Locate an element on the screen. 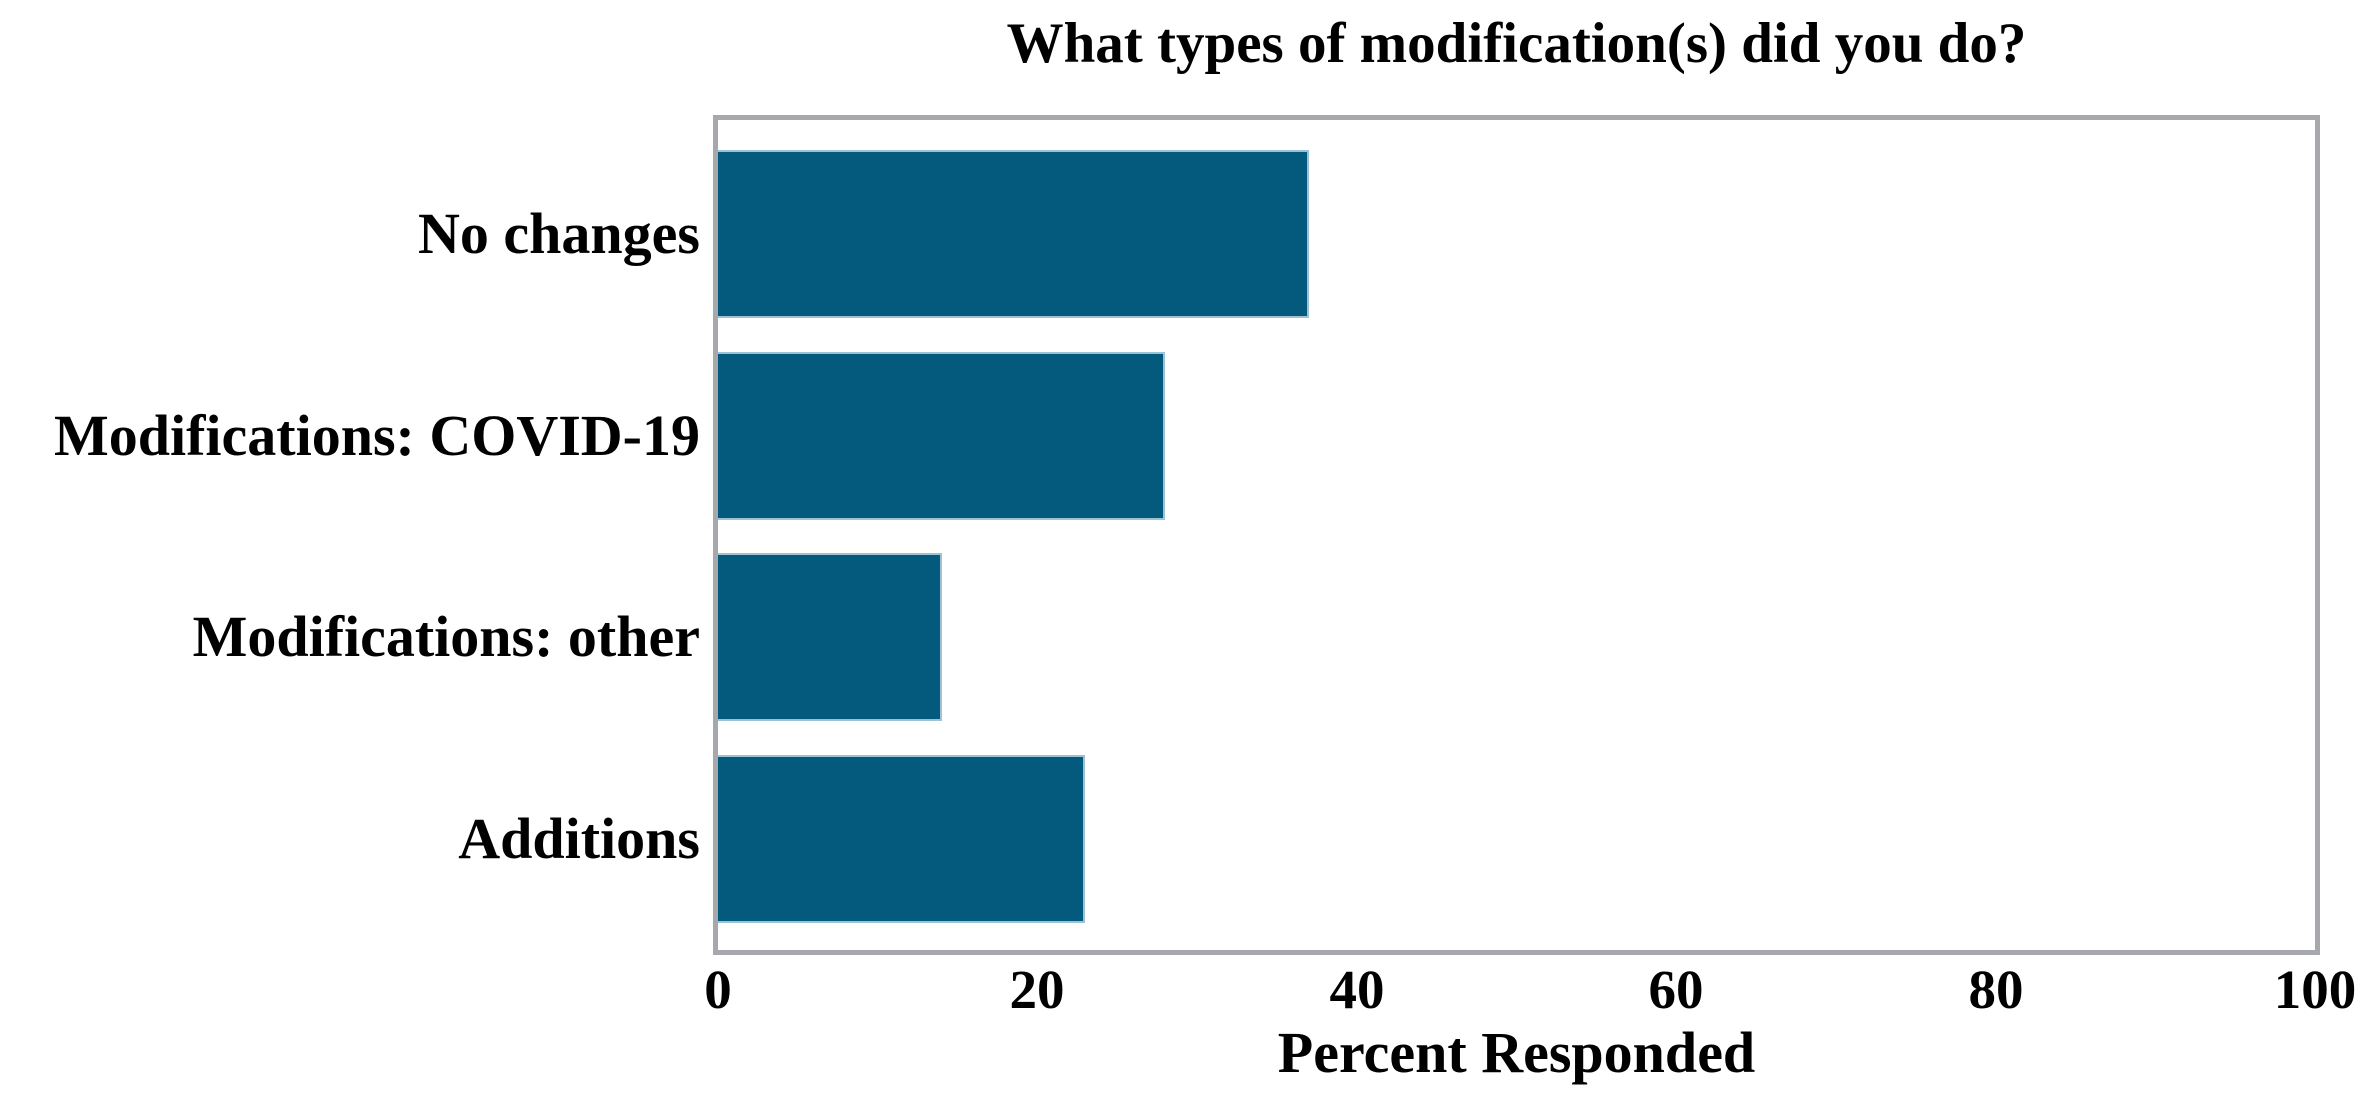 This screenshot has width=2376, height=1110. x-tick-label-40: 40 is located at coordinates (1357, 989).